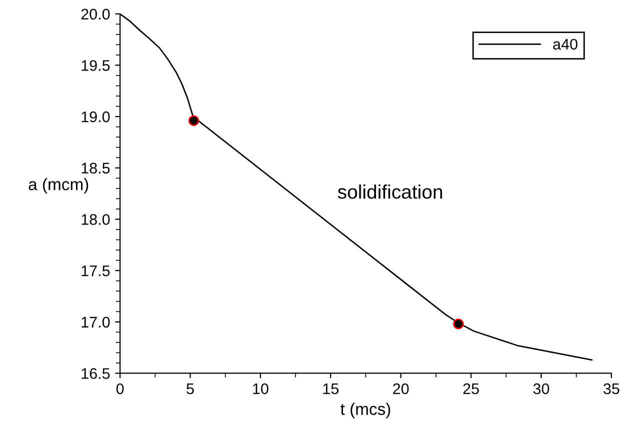  What do you see at coordinates (541, 388) in the screenshot?
I see `x-tick-label: 30` at bounding box center [541, 388].